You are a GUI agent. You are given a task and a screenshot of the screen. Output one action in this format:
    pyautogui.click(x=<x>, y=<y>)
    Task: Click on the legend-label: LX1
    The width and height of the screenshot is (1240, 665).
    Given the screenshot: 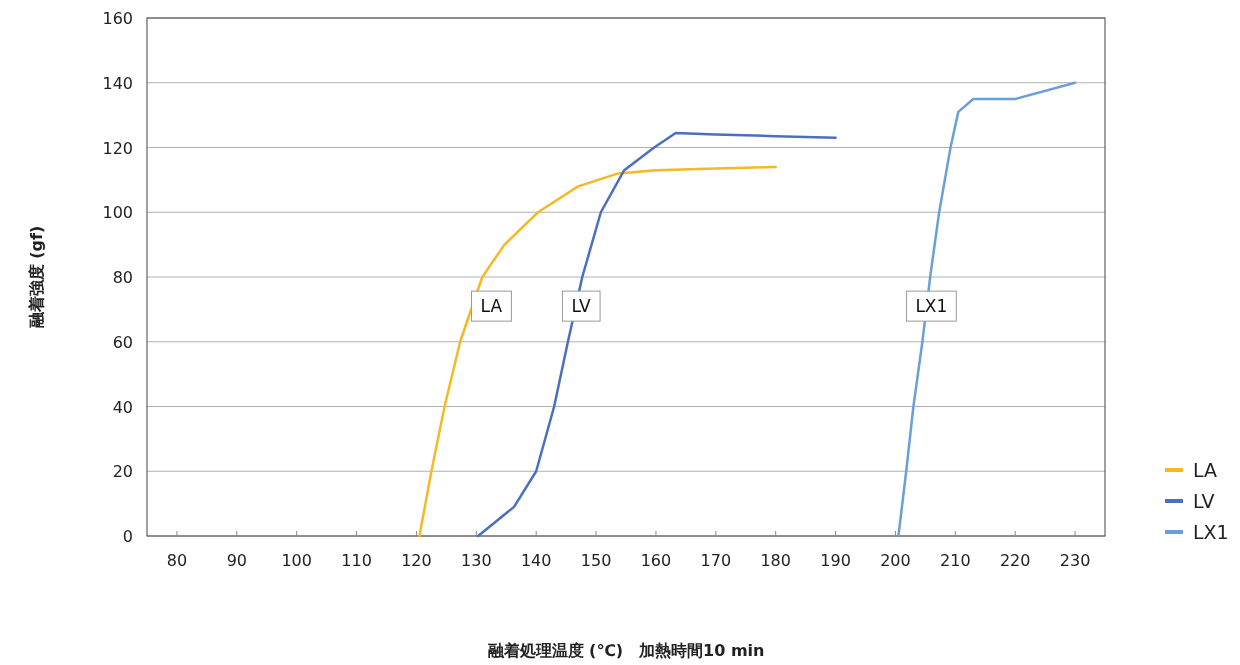 What is the action you would take?
    pyautogui.click(x=1211, y=532)
    